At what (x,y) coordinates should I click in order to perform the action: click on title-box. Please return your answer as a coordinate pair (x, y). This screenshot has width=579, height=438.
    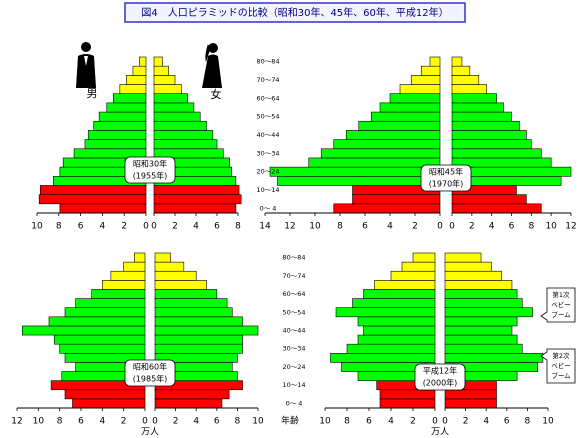
    Looking at the image, I should click on (295, 12).